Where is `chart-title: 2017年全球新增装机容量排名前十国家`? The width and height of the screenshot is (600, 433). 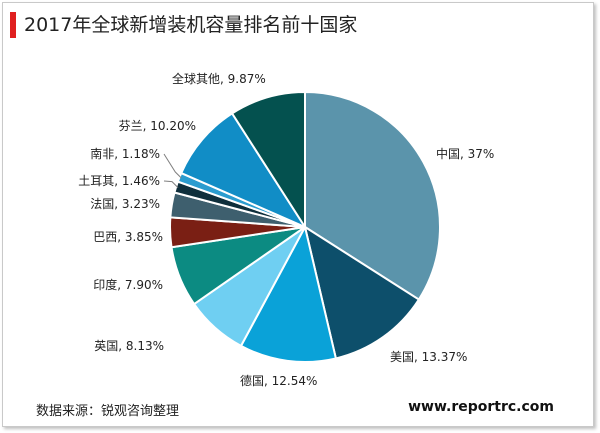 chart-title: 2017年全球新增装机容量排名前十国家 is located at coordinates (191, 25).